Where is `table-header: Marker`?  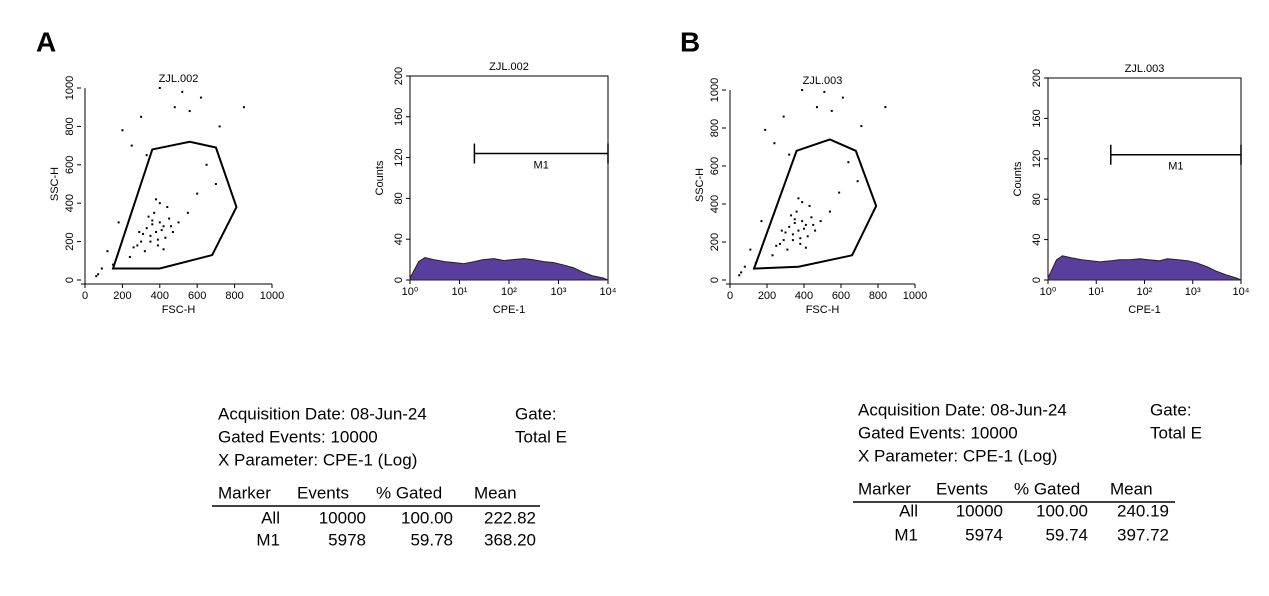
table-header: Marker is located at coordinates (884, 488).